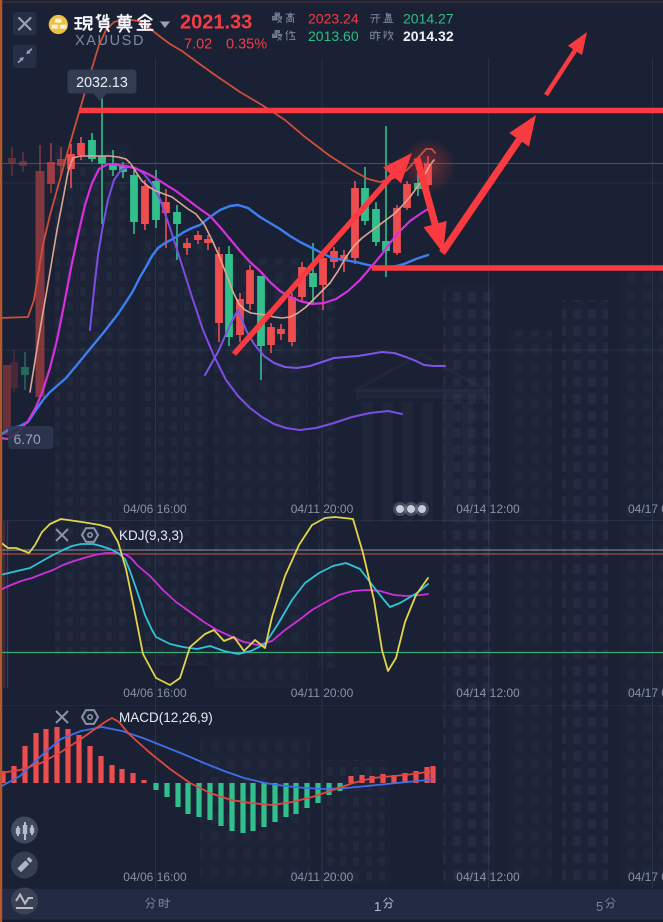  Describe the element at coordinates (166, 717) in the screenshot. I see `svg-text: MACD(12,26,9)` at that location.